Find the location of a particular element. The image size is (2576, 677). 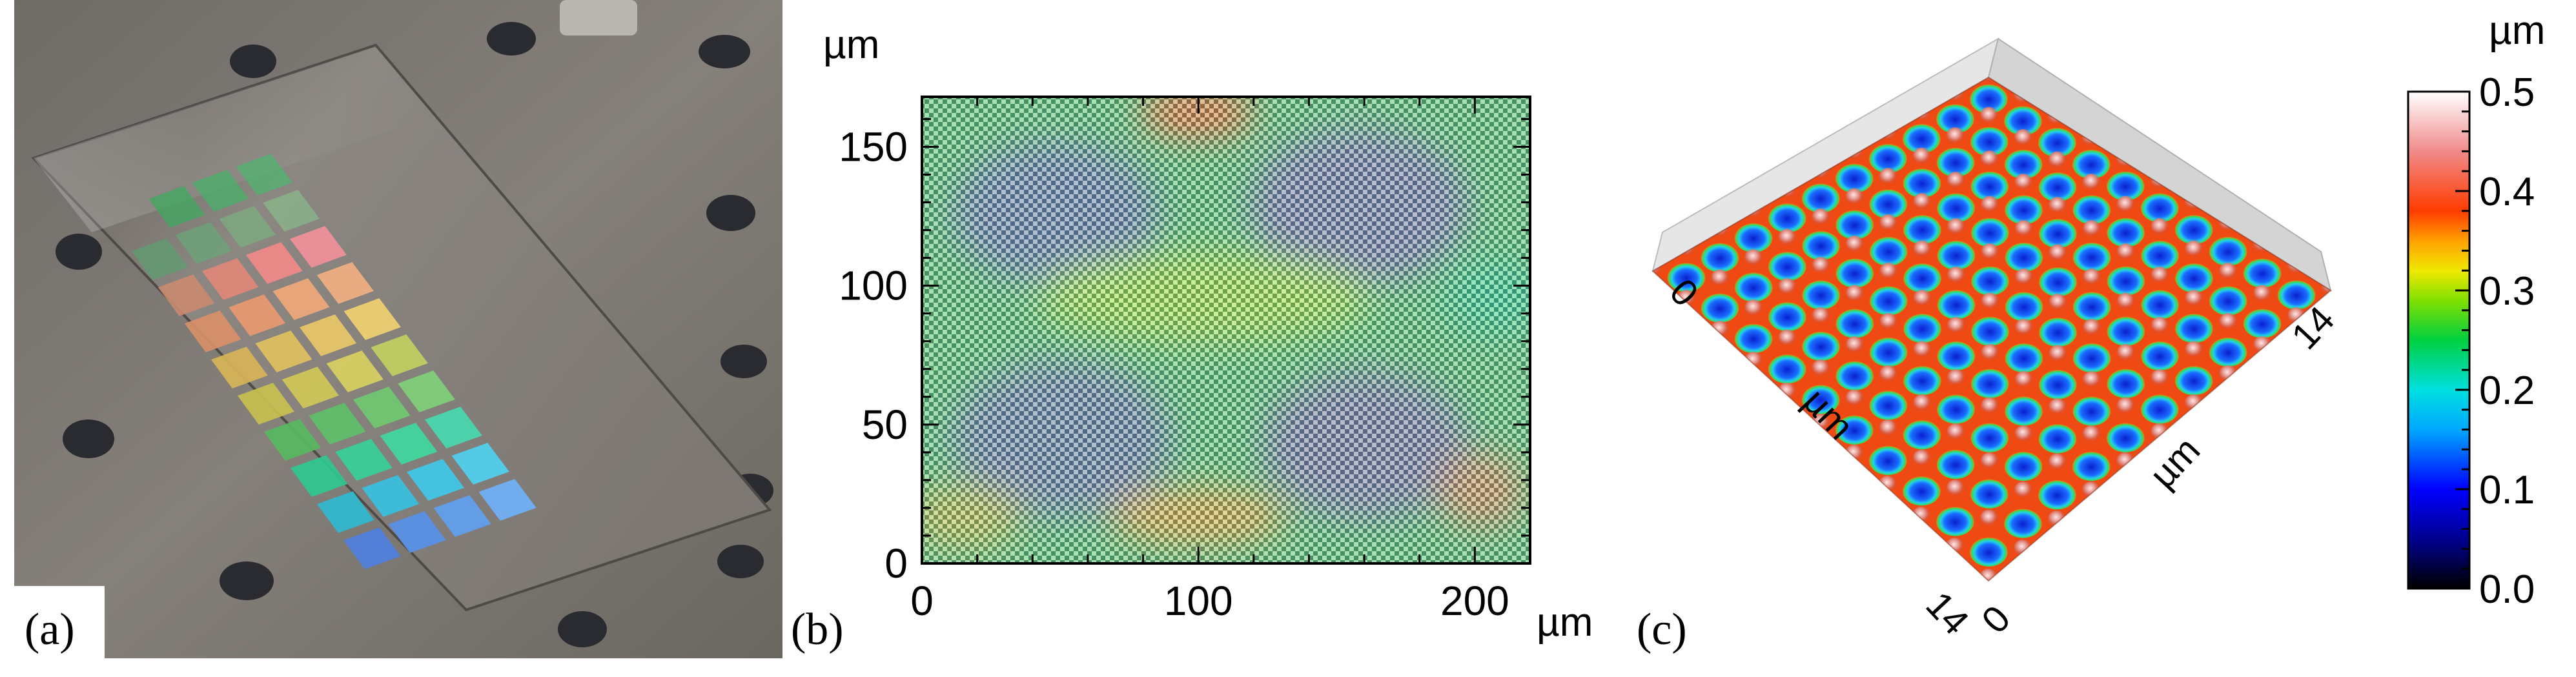

colorbar-tick-label: 0.3 is located at coordinates (2507, 291).